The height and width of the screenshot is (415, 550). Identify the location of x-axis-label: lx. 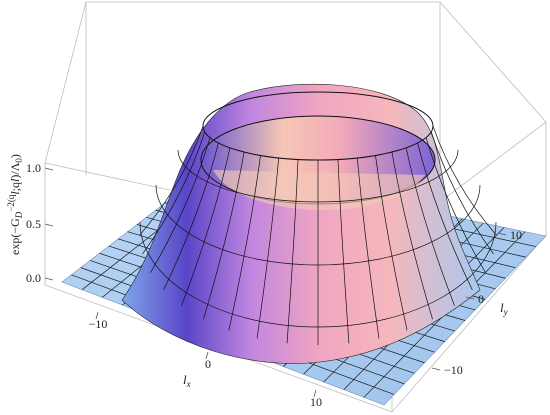
(187, 380).